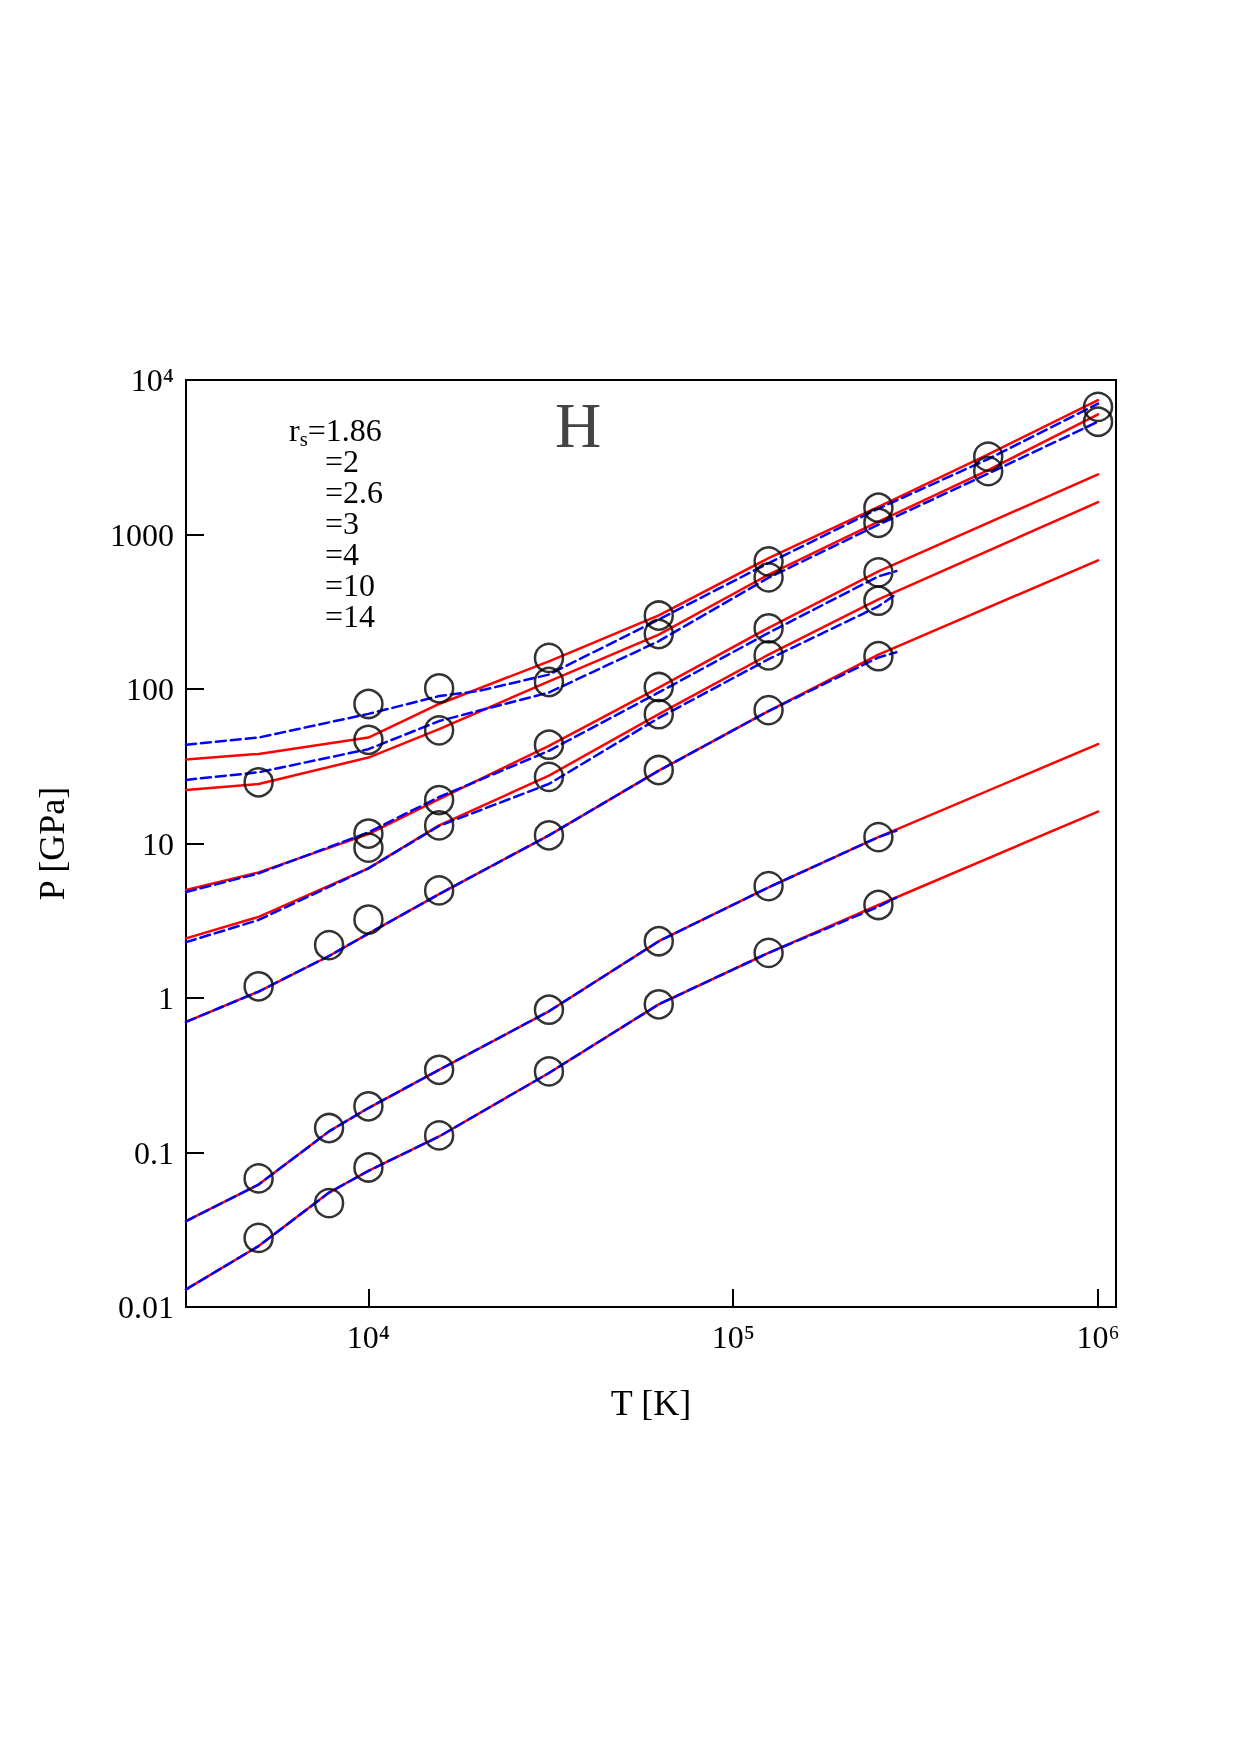  What do you see at coordinates (368, 1337) in the screenshot?
I see `x-tick-label: 10⁴` at bounding box center [368, 1337].